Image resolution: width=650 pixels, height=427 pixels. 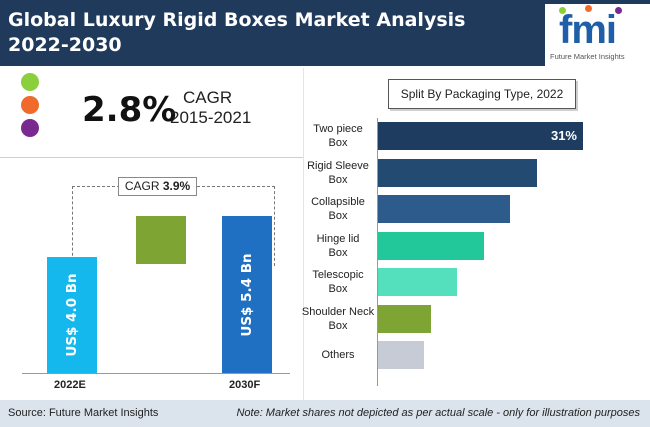 I want to click on bar-2030-label: US$ 5.4 Bn, so click(x=247, y=294).